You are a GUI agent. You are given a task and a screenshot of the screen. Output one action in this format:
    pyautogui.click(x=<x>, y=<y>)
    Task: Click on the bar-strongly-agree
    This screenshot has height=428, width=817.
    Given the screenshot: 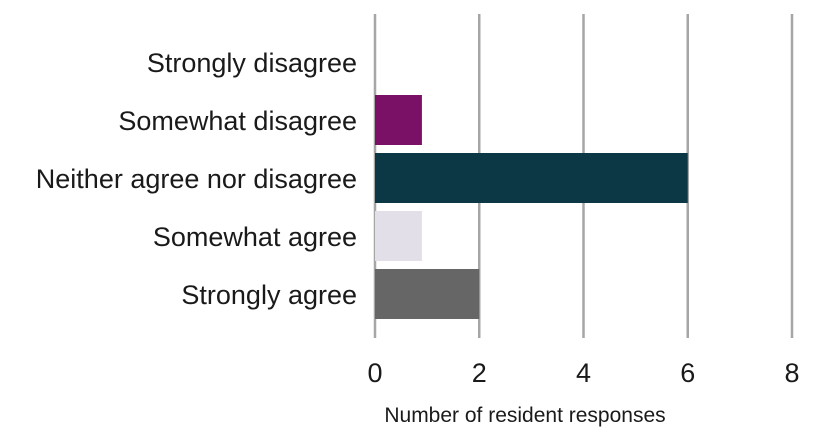 What is the action you would take?
    pyautogui.click(x=427, y=294)
    